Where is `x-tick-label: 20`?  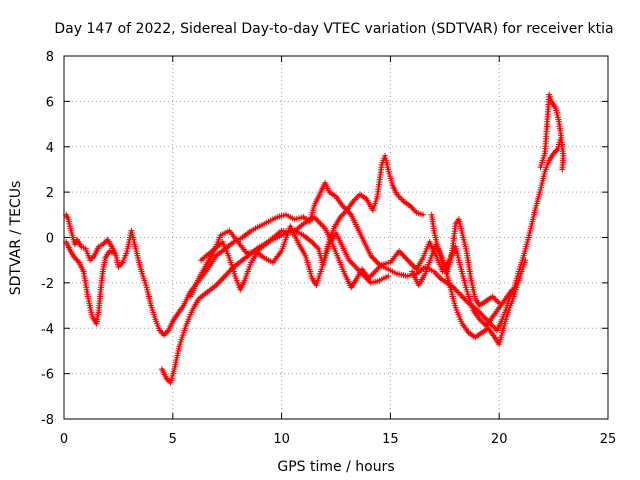
x-tick-label: 20 is located at coordinates (499, 439).